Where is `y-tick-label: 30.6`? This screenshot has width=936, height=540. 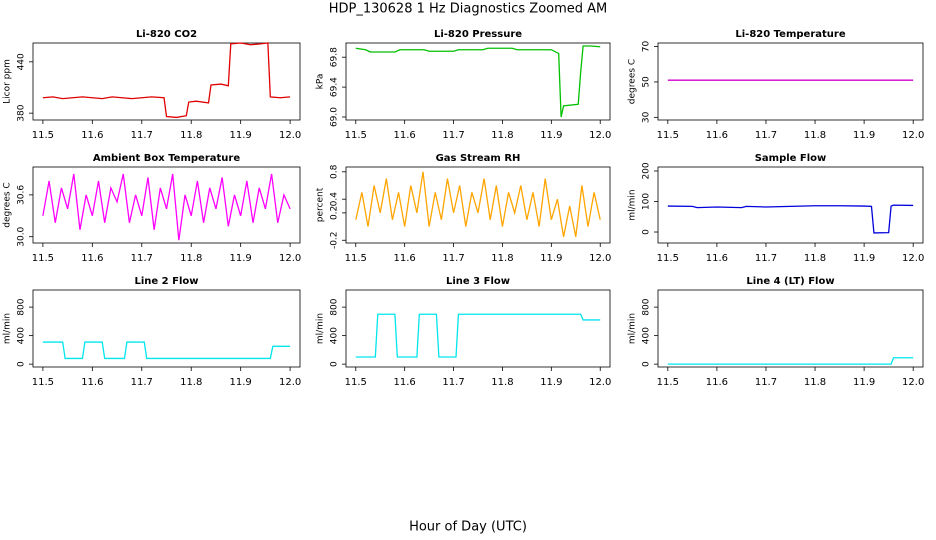
y-tick-label: 30.6 is located at coordinates (22, 195).